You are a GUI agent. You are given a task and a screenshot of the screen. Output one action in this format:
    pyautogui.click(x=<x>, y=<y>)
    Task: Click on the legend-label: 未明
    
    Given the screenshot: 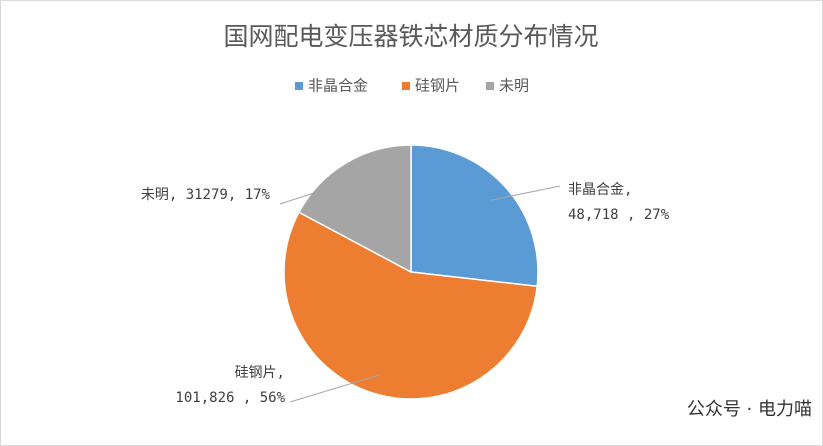 What is the action you would take?
    pyautogui.click(x=514, y=86)
    